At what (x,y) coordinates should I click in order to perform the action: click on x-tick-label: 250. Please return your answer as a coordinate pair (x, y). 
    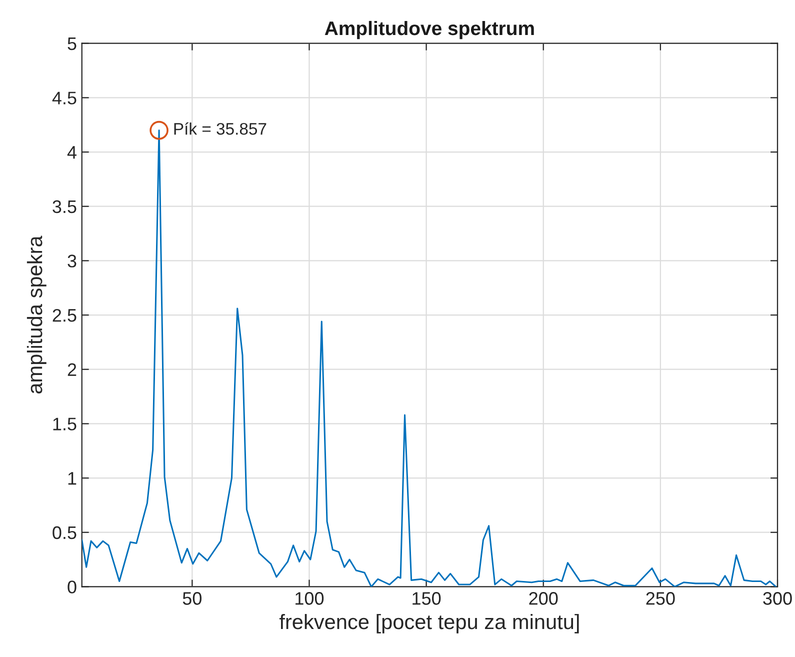
    Looking at the image, I should click on (660, 598).